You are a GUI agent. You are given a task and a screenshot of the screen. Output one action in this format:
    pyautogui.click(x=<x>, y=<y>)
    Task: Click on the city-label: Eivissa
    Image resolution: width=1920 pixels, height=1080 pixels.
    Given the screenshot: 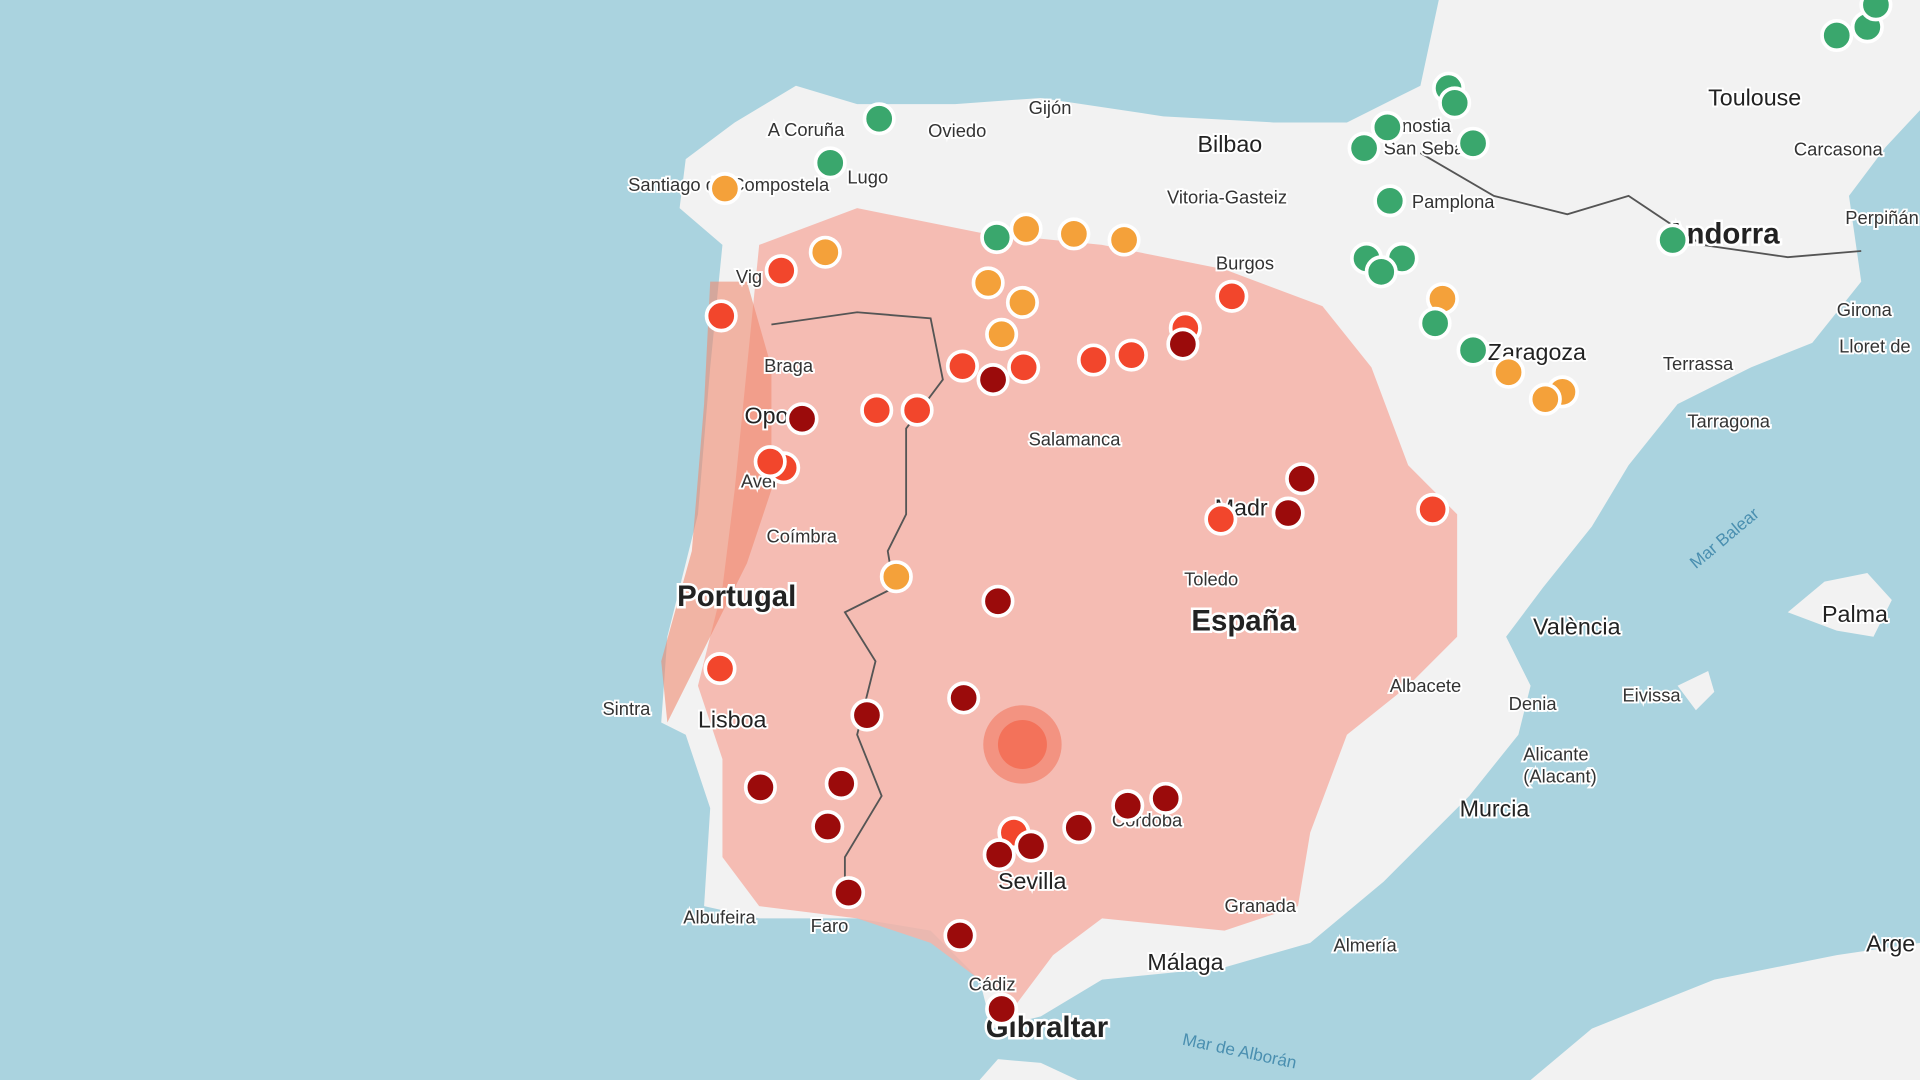 What is the action you would take?
    pyautogui.click(x=1651, y=695)
    